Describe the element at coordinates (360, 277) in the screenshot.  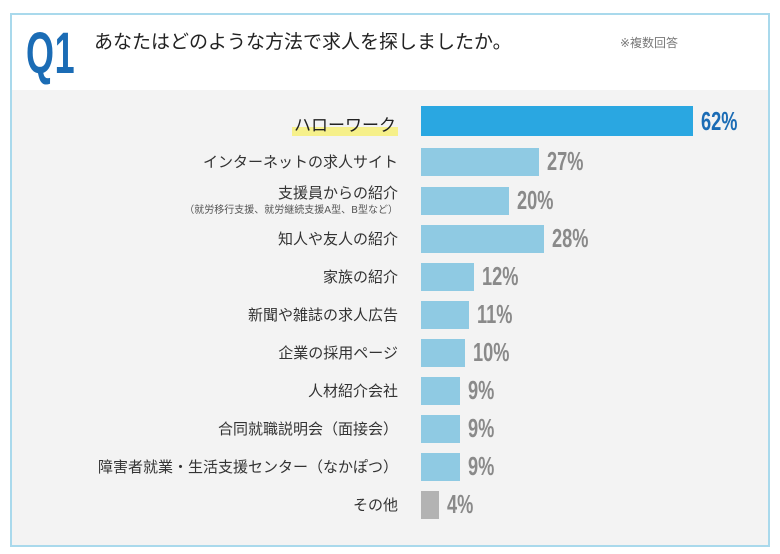
I see `category-label: 家族の紹介` at that location.